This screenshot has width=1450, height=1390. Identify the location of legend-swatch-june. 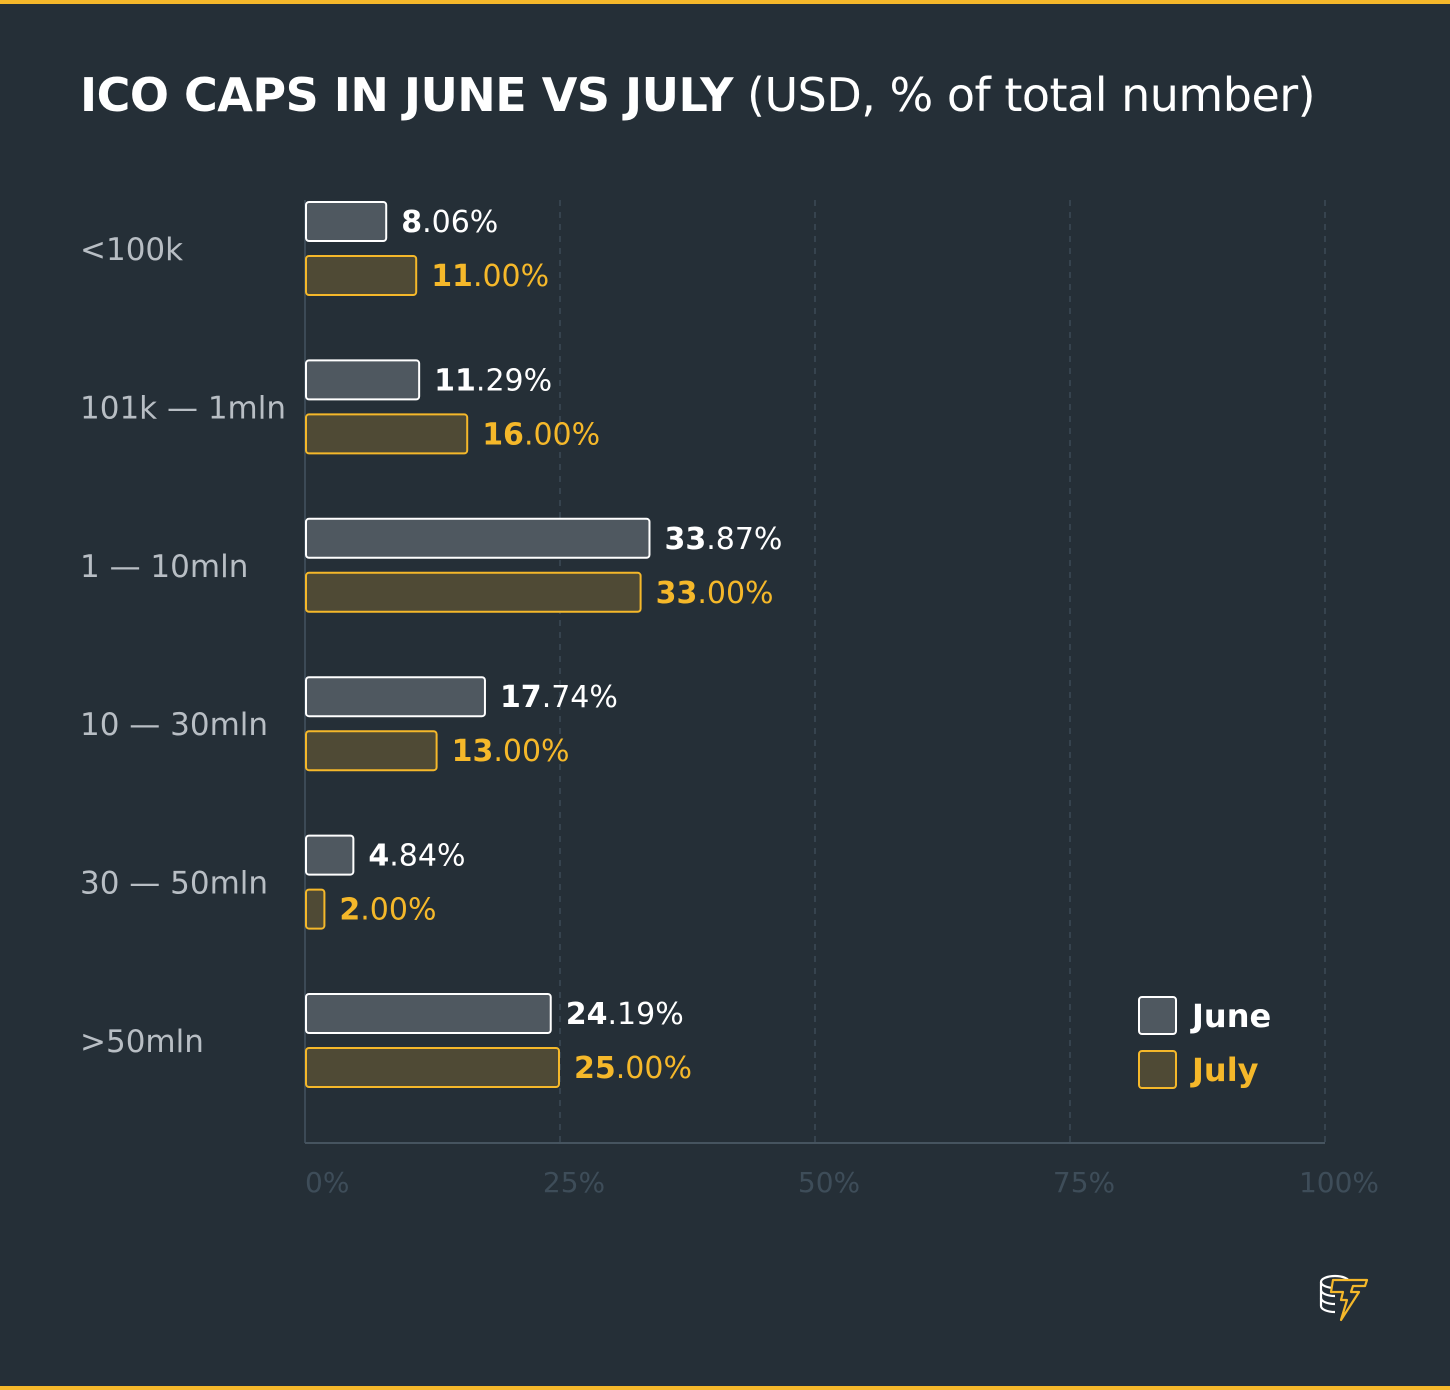
(1157, 1015).